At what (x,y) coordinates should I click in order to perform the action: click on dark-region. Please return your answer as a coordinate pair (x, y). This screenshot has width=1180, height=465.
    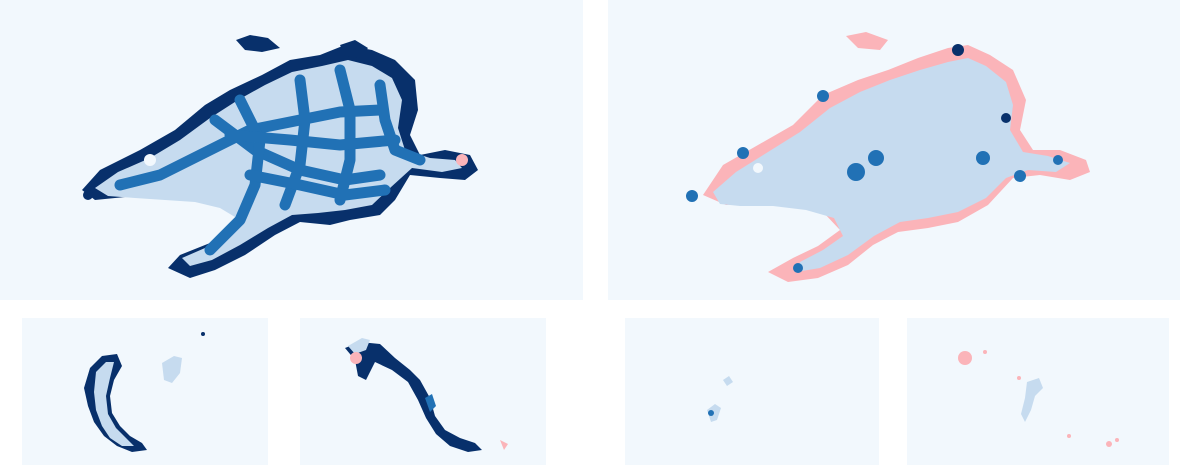
    Looking at the image, I should click on (413, 397).